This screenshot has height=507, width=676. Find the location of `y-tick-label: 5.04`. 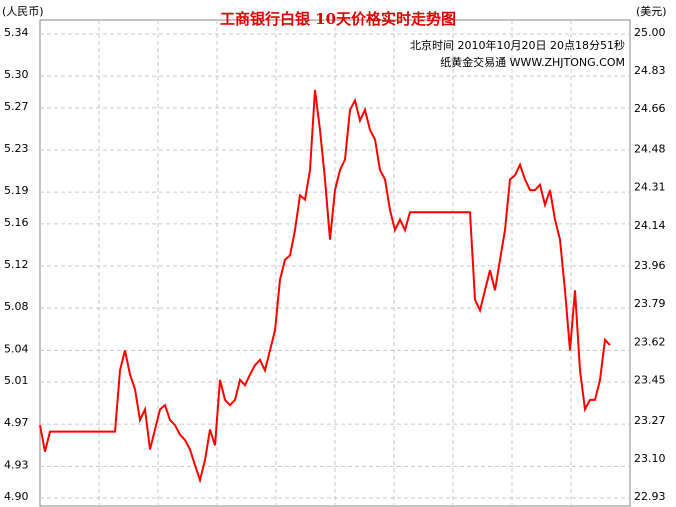

y-tick-label: 5.04 is located at coordinates (16, 348).